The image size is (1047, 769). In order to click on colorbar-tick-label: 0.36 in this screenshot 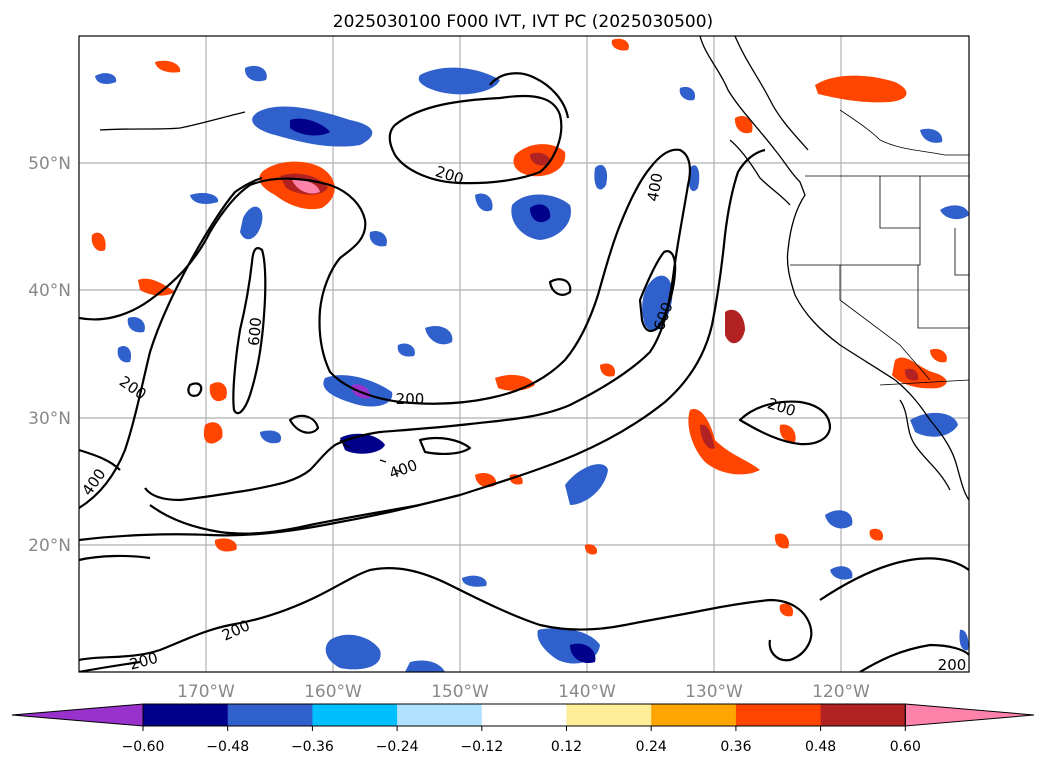, I will do `click(735, 747)`.